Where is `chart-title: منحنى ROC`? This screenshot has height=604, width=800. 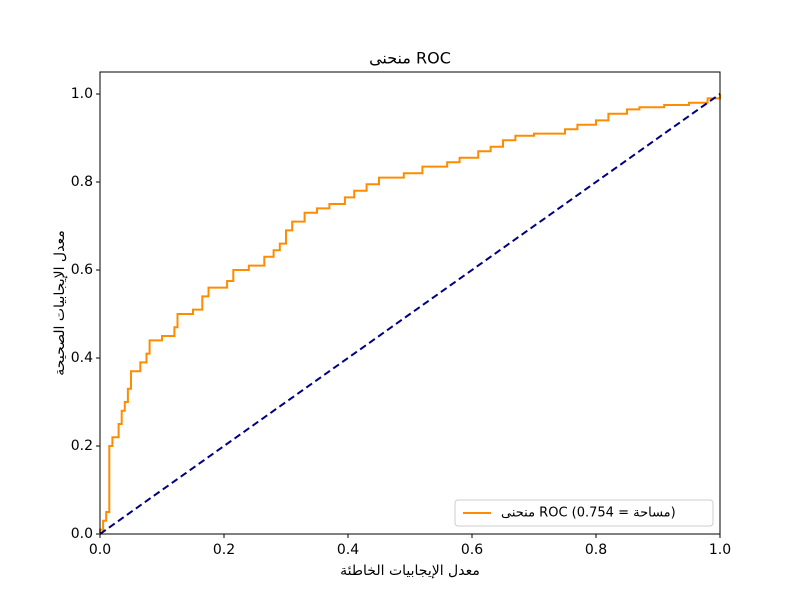 chart-title: منحنى ROC is located at coordinates (410, 58).